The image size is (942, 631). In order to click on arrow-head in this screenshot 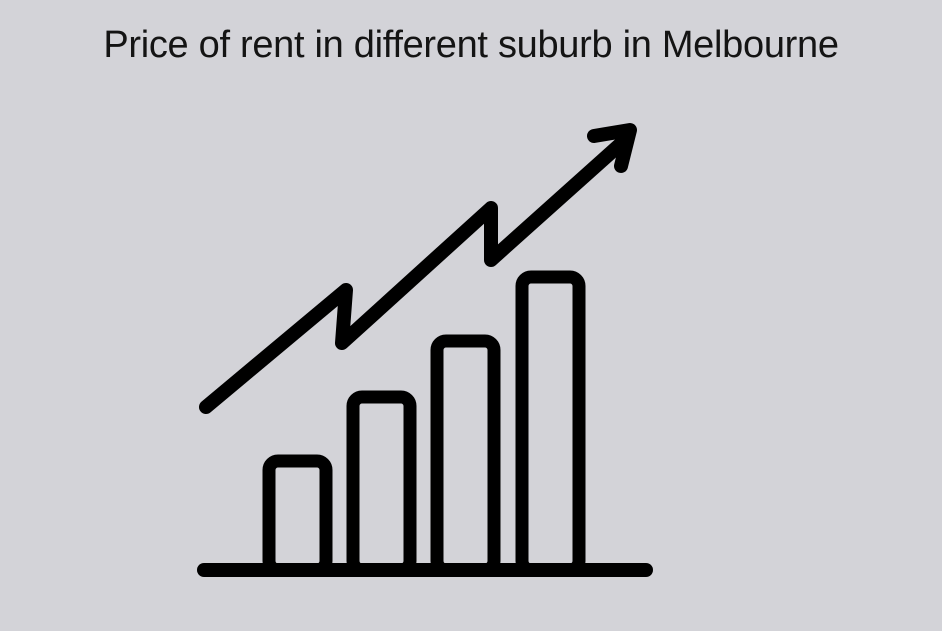, I will do `click(612, 148)`.